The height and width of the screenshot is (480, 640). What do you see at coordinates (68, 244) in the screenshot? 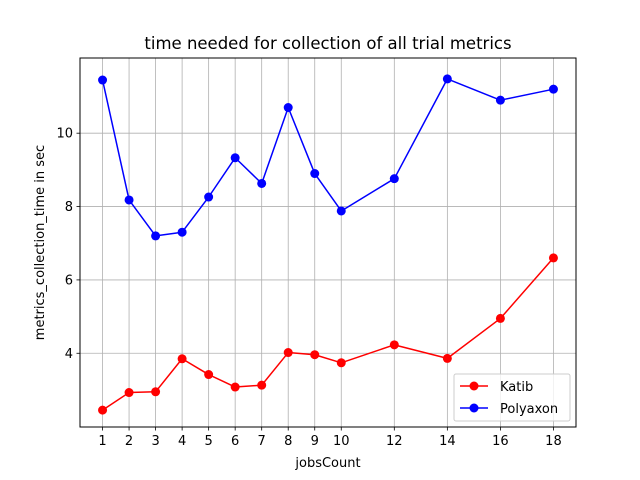
I see `y-axis-ticks: 4 6 8 10` at bounding box center [68, 244].